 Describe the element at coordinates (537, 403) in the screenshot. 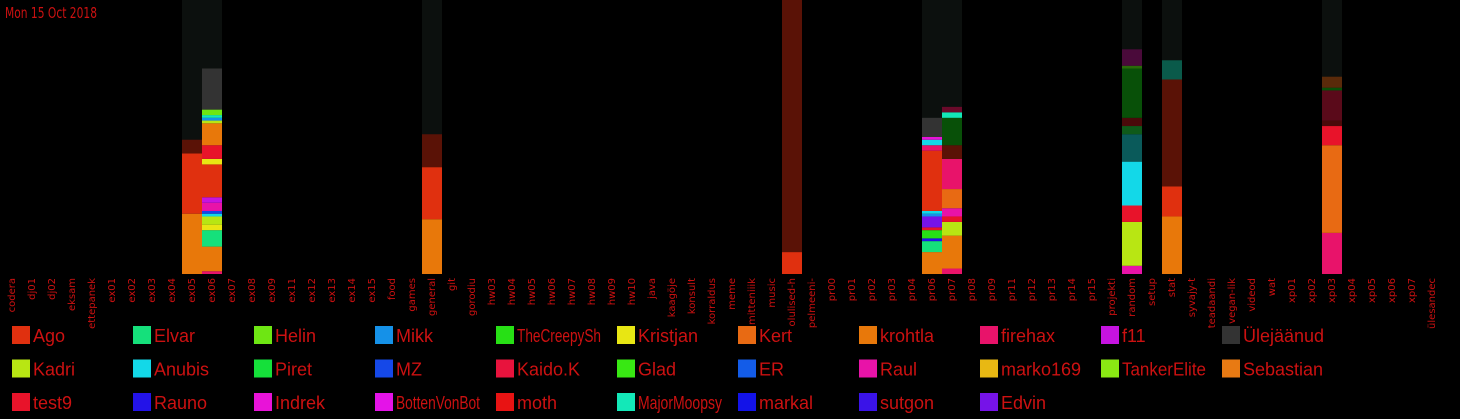

I see `legend-label: moth` at that location.